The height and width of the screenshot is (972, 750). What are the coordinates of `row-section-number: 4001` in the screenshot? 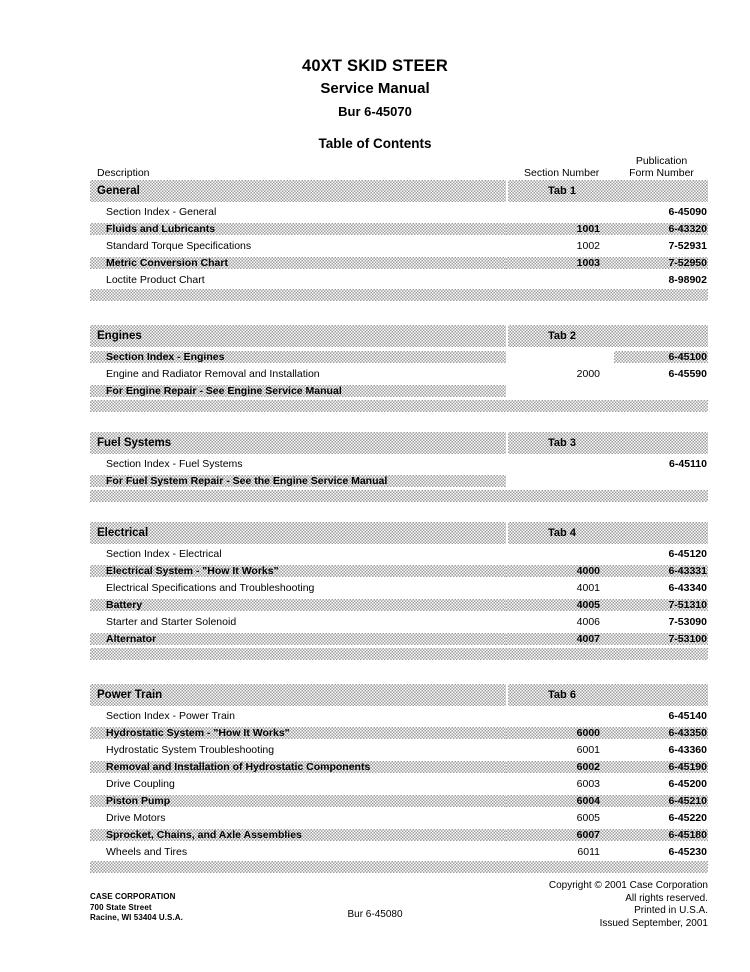 It's located at (588, 587).